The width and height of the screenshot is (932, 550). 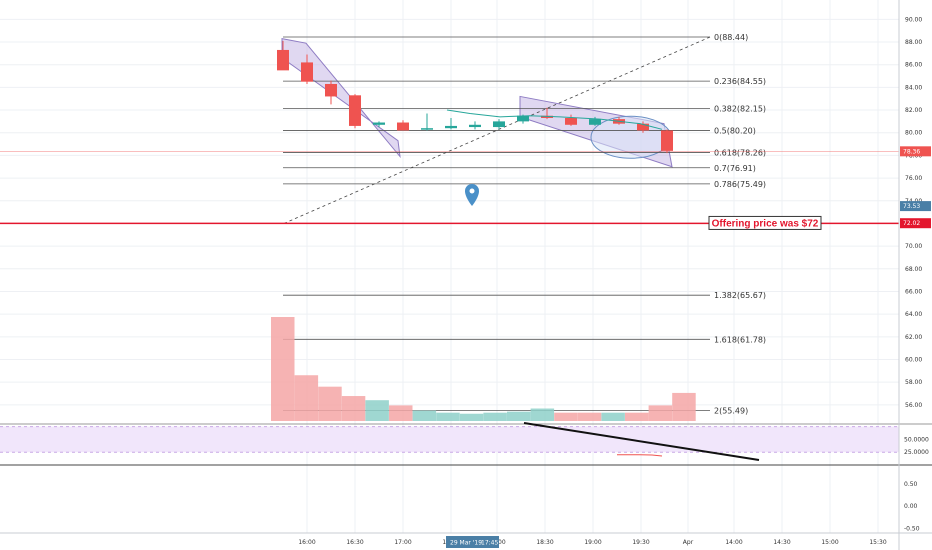 I want to click on candles, so click(x=475, y=97).